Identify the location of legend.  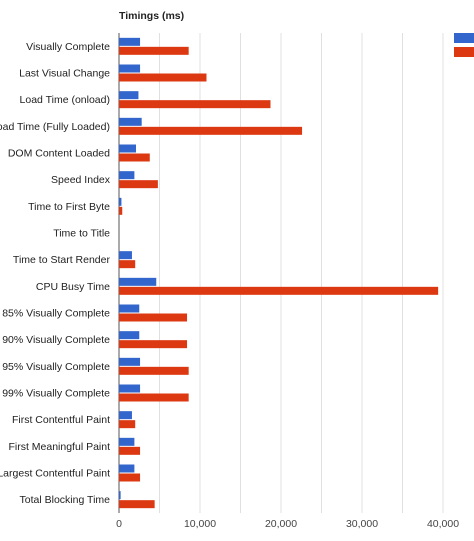
(464, 45).